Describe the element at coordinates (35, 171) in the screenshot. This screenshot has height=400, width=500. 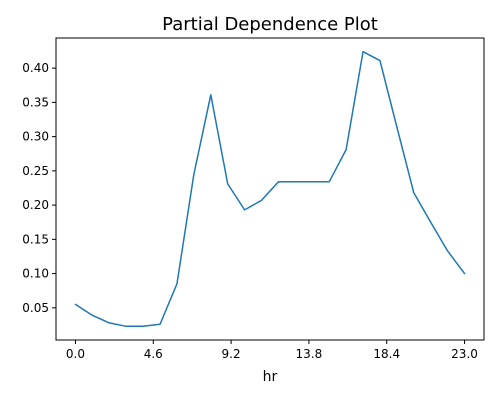
I see `y-tick-label: 0.25` at that location.